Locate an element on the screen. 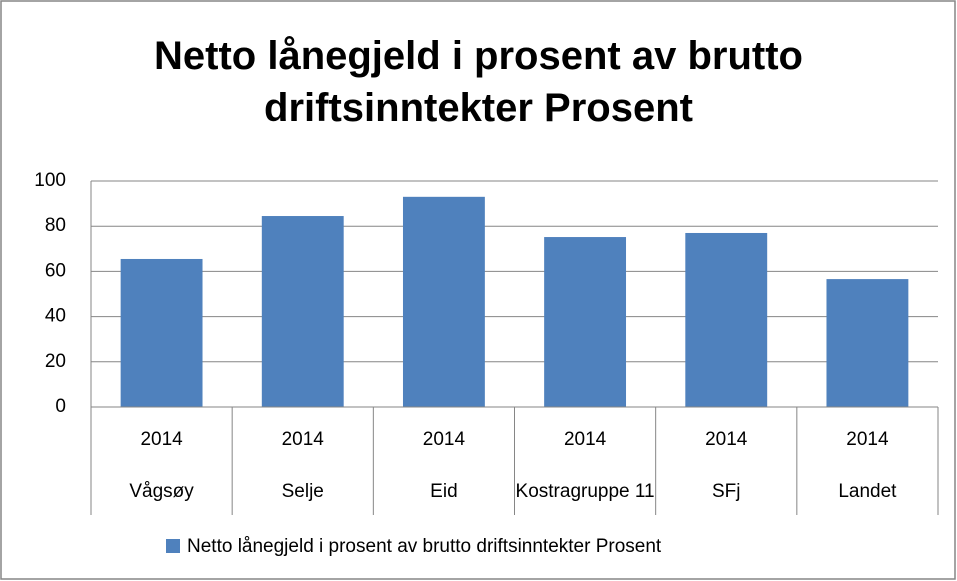 The image size is (957, 581). x-tick-label: Landet is located at coordinates (867, 491).